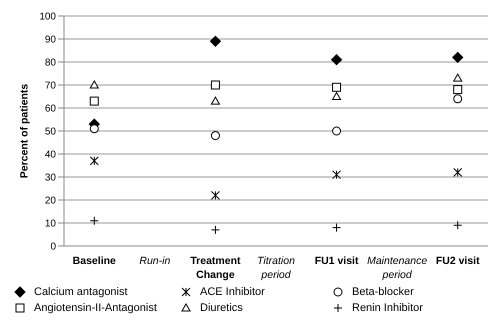  What do you see at coordinates (154, 261) in the screenshot?
I see `x-tick-label: Run-in` at bounding box center [154, 261].